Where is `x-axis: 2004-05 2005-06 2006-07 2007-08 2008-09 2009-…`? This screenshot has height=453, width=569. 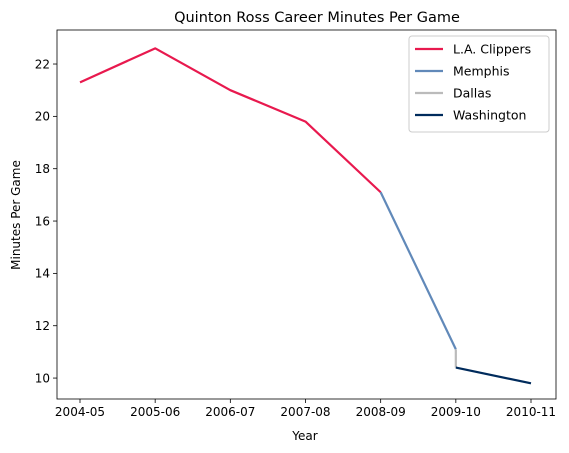 x-axis: 2004-05 2005-06 2006-07 2007-08 2008-09 2009-… is located at coordinates (305, 409).